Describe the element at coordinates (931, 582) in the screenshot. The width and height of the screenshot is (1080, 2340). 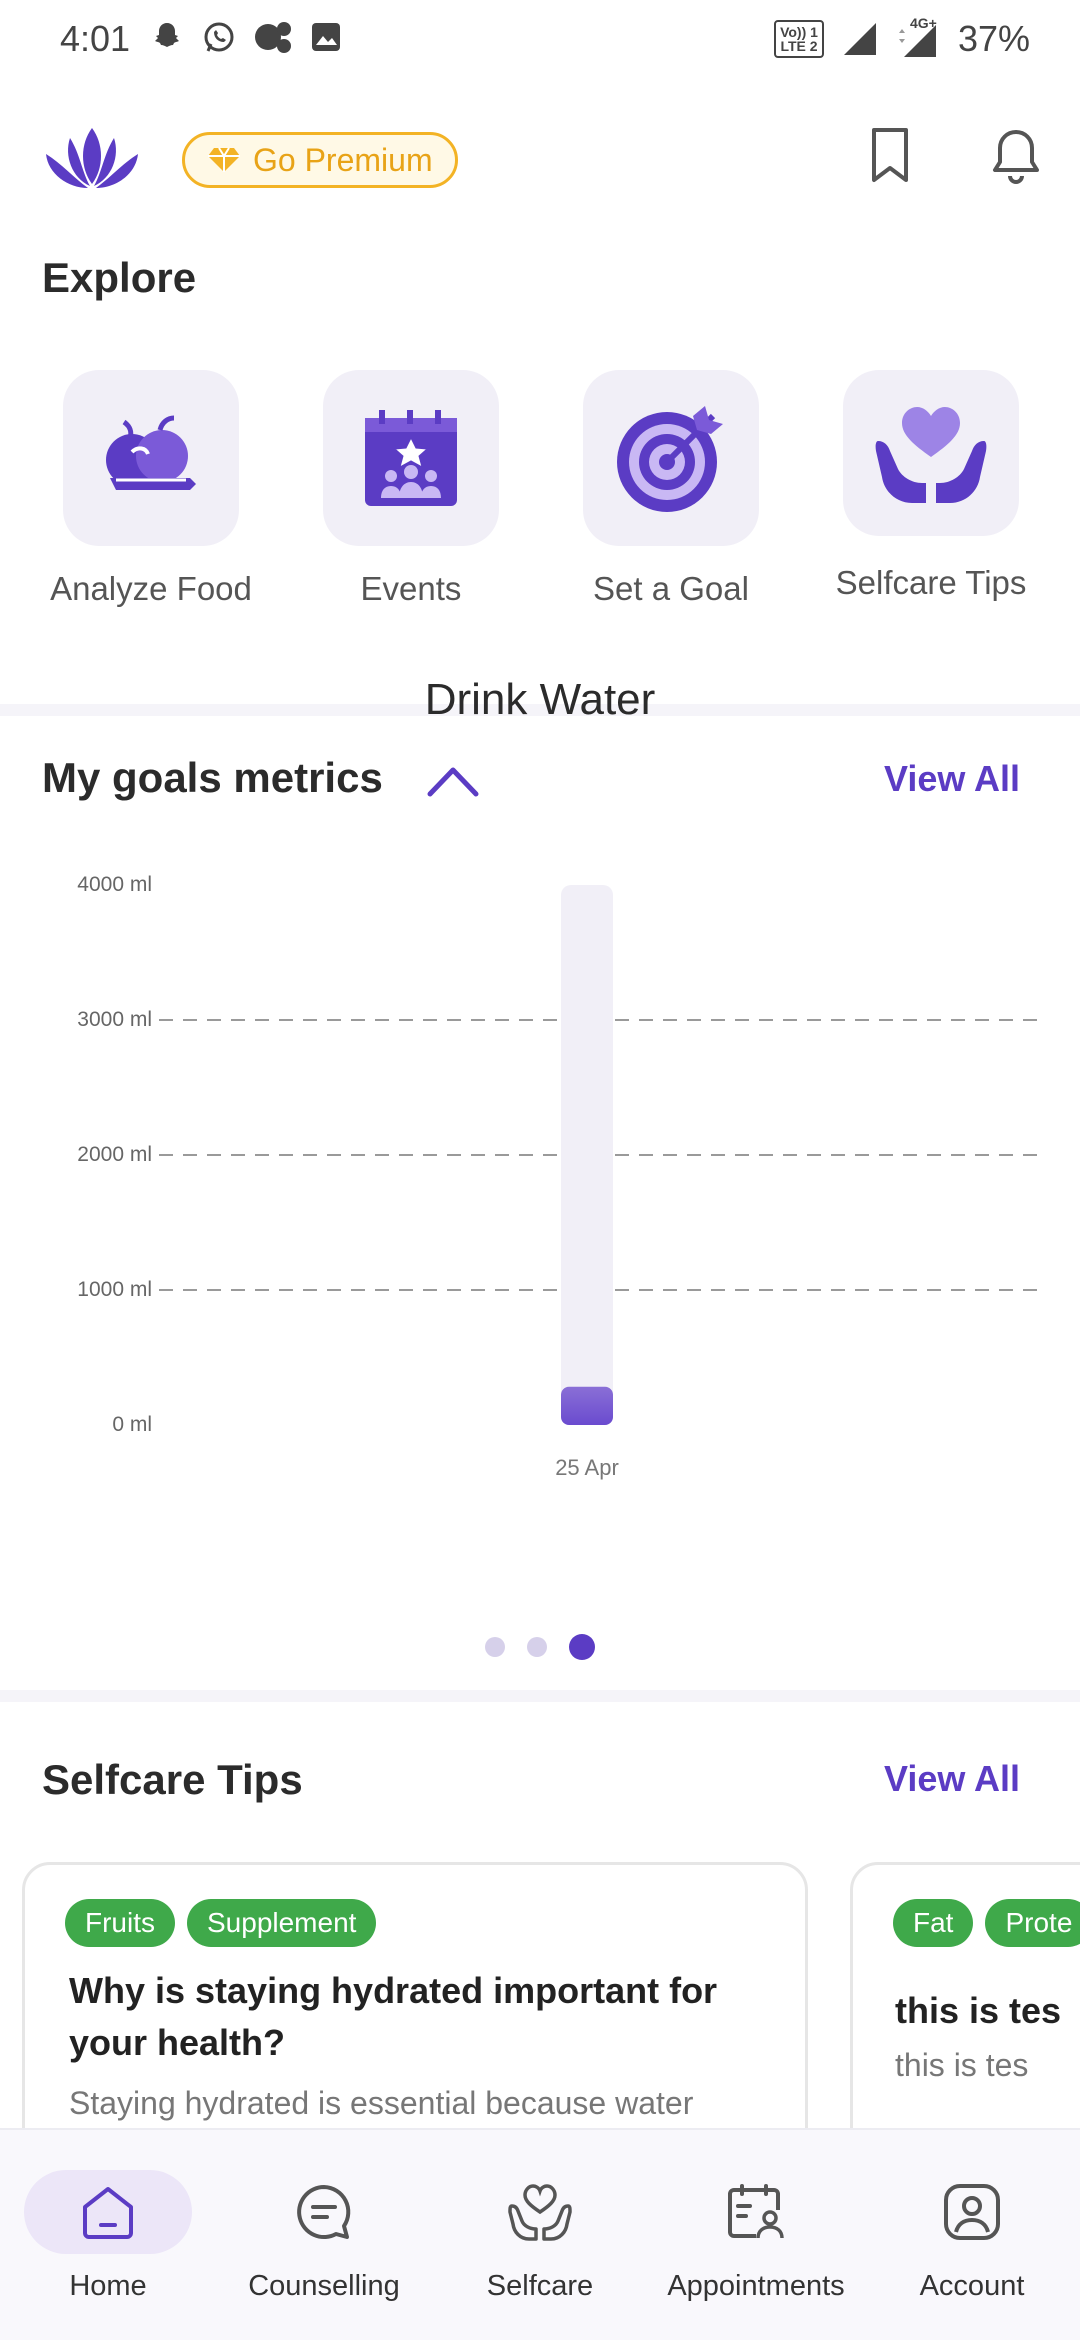
I see `explore-label: Selfcare Tips` at that location.